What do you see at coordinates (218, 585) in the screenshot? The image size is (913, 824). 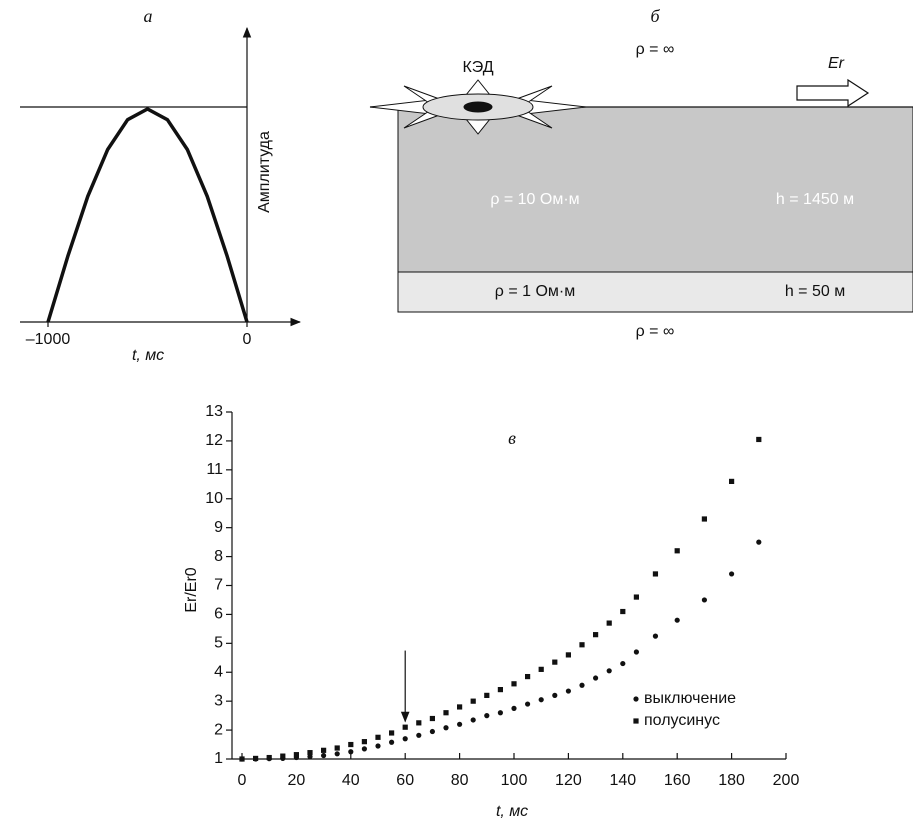 I see `y-tick-label: 7` at bounding box center [218, 585].